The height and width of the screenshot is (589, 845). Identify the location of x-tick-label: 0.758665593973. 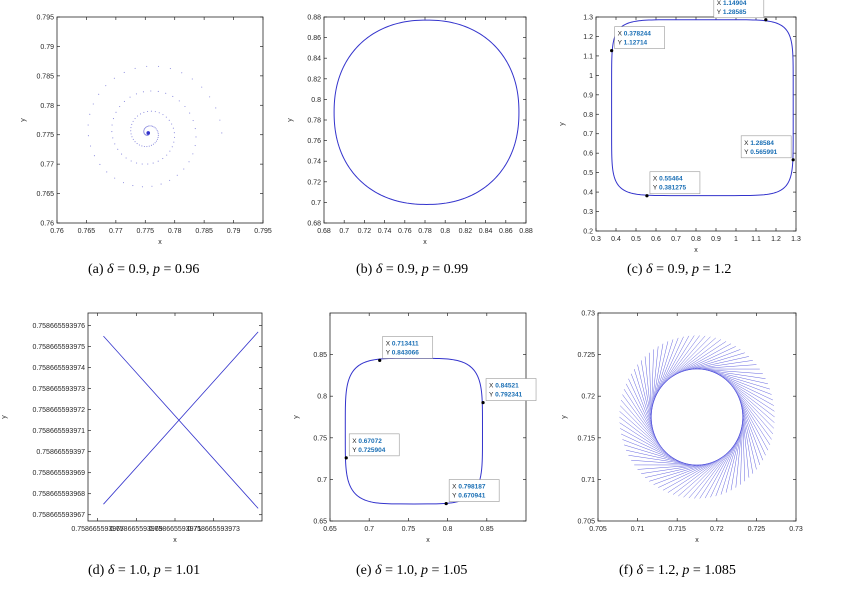
(213, 529).